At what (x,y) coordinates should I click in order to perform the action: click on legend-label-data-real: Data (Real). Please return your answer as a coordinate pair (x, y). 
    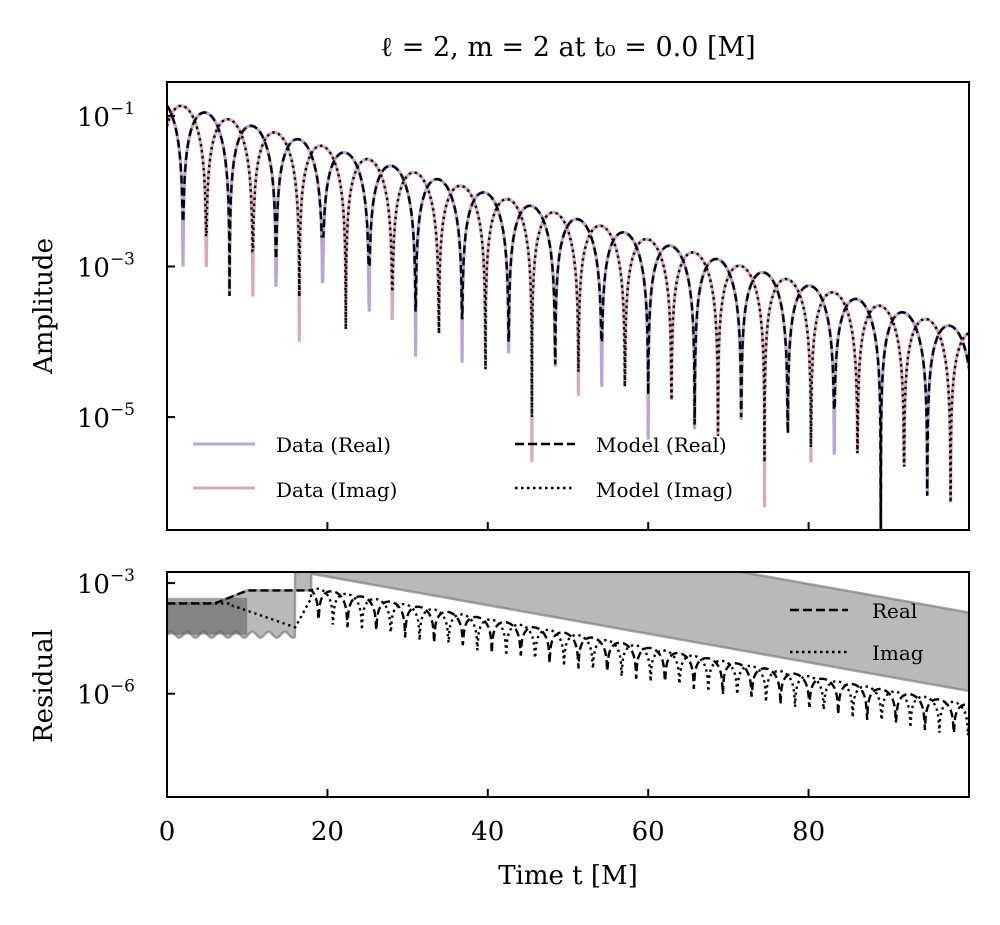
    Looking at the image, I should click on (333, 445).